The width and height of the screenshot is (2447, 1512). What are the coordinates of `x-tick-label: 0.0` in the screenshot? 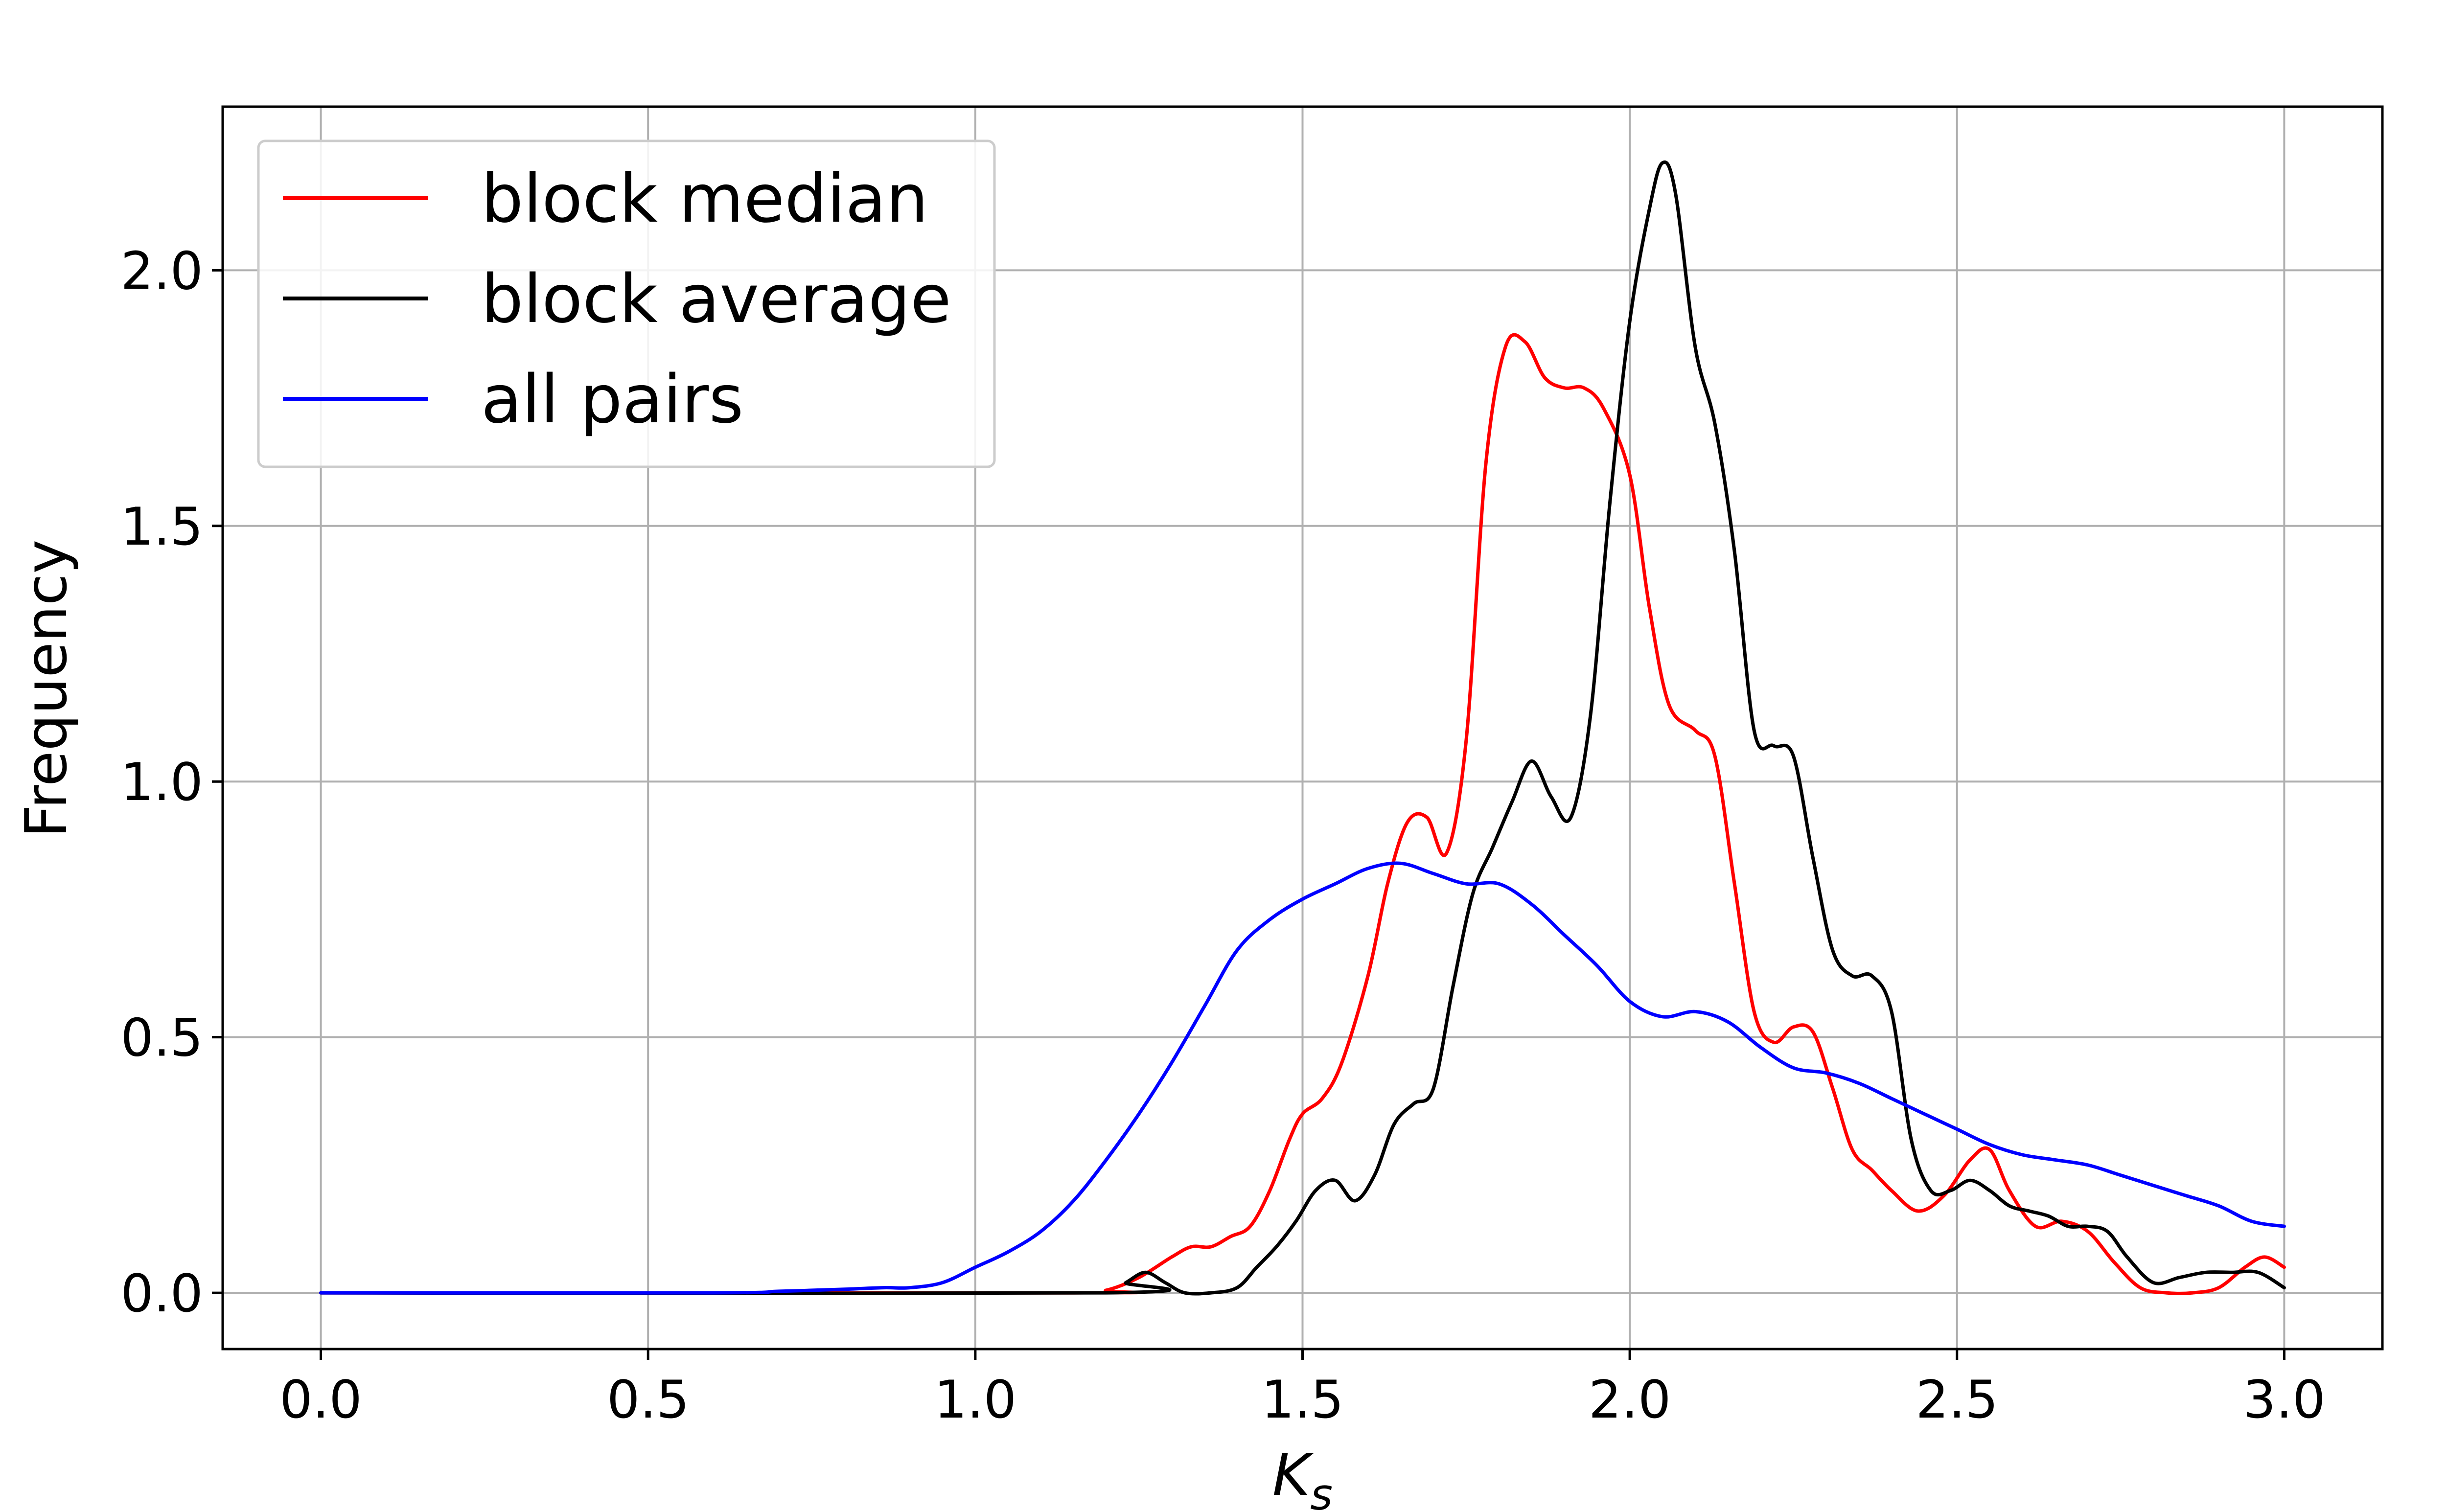 It's located at (320, 1400).